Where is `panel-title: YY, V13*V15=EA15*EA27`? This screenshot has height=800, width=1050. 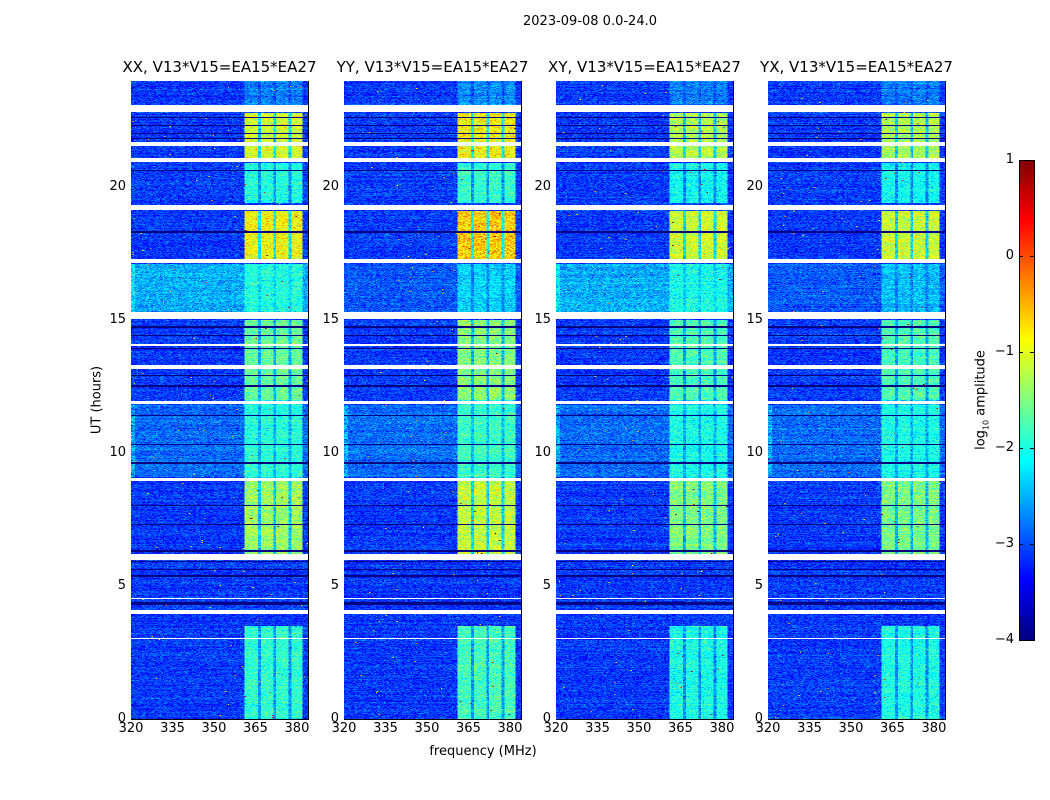
panel-title: YY, V13*V15=EA15*EA27 is located at coordinates (432, 67).